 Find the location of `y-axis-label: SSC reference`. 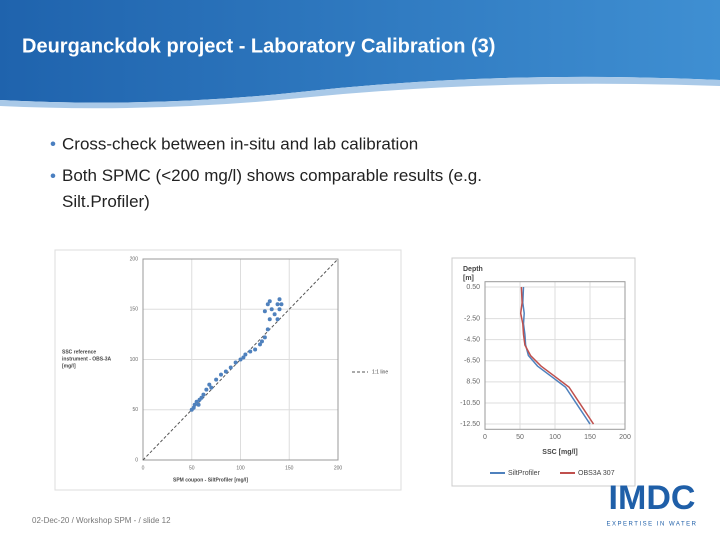

y-axis-label: SSC reference is located at coordinates (79, 352).